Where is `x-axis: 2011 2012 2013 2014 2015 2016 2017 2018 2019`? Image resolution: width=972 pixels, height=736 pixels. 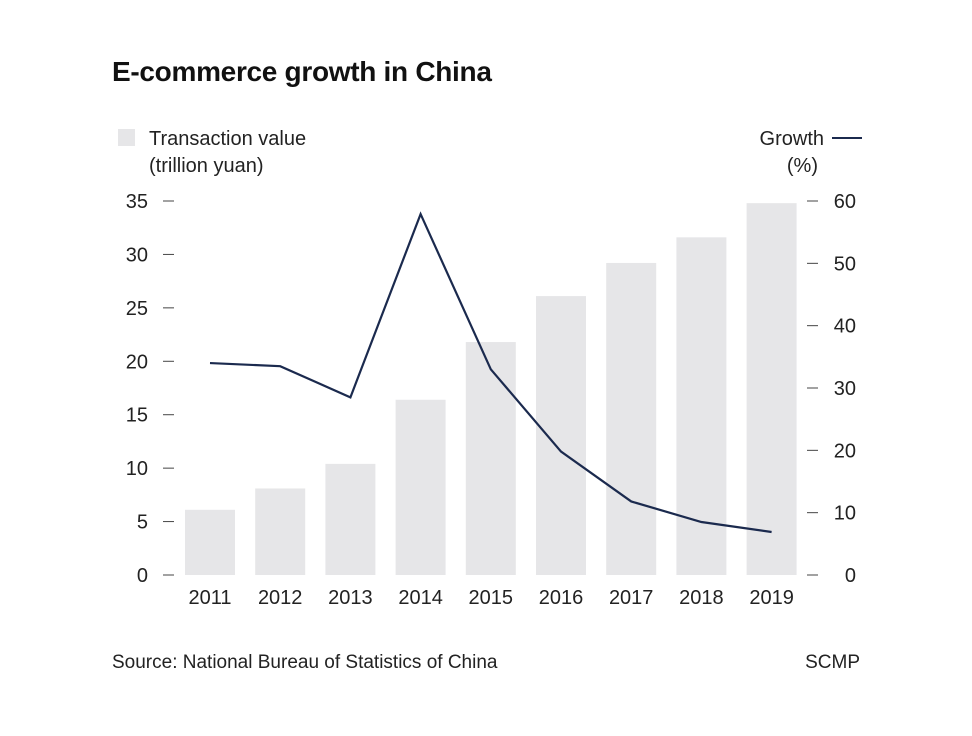 x-axis: 2011 2012 2013 2014 2015 2016 2017 2018 2019 is located at coordinates (490, 598).